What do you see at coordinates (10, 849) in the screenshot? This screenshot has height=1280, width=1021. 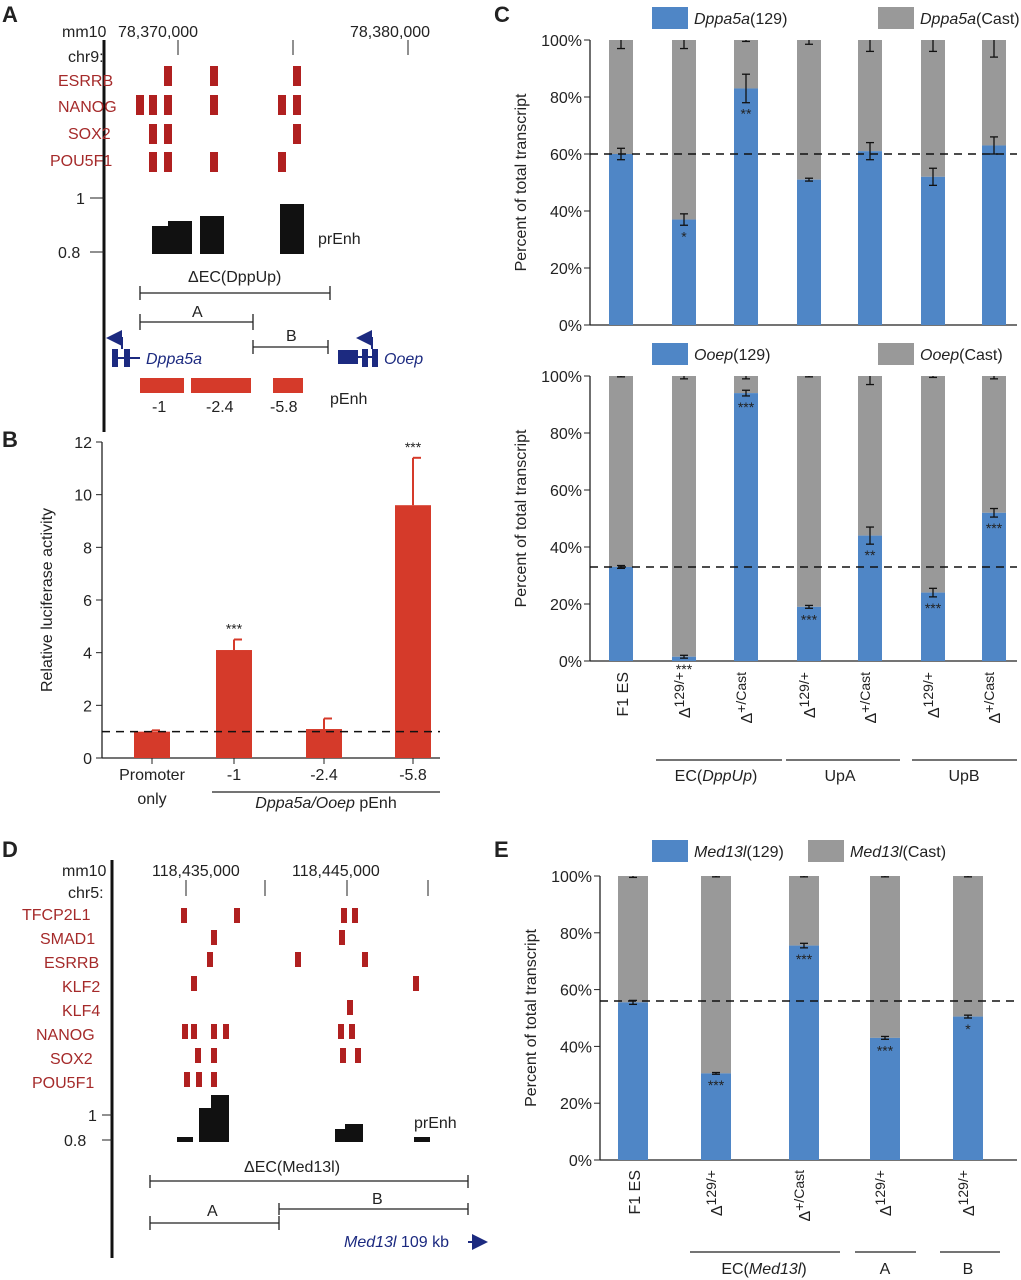 I see `panel-d-letter: D` at bounding box center [10, 849].